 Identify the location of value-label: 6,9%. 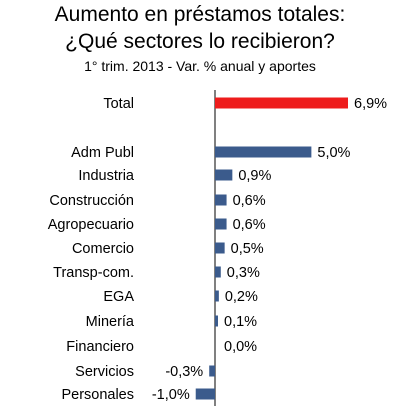
(370, 104).